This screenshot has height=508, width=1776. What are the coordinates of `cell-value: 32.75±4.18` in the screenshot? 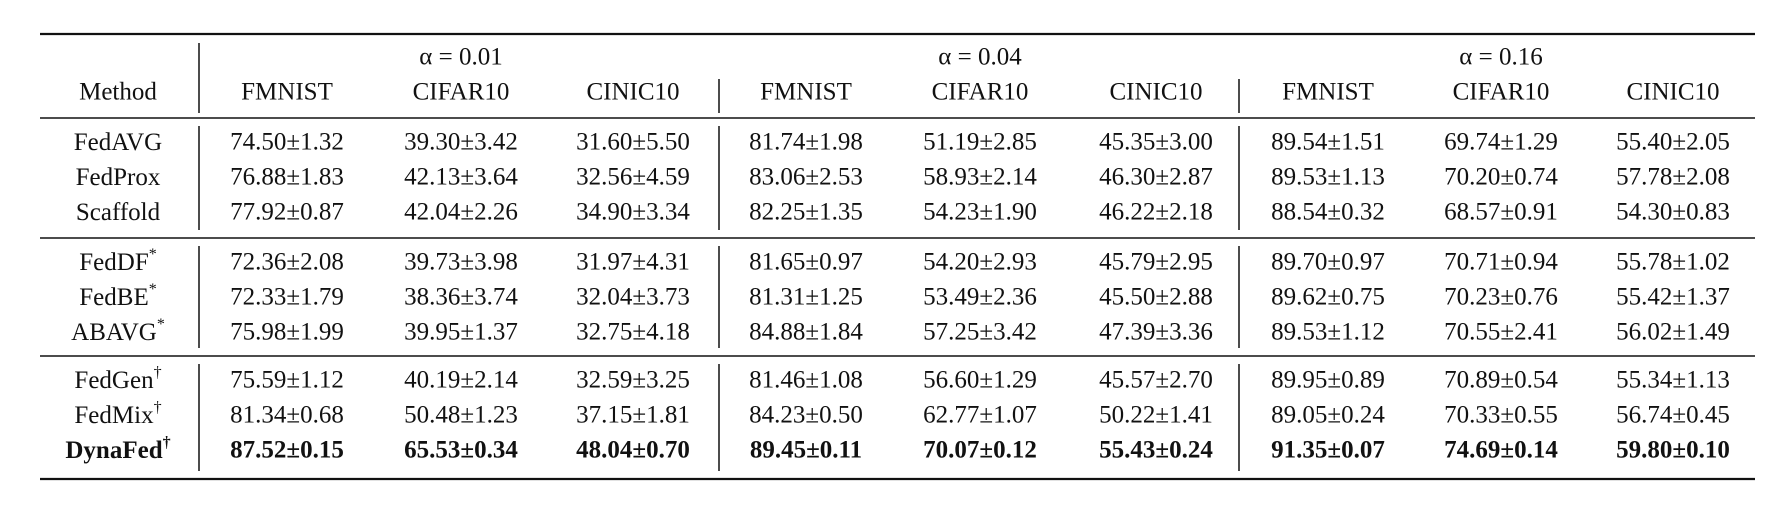 It's located at (633, 332).